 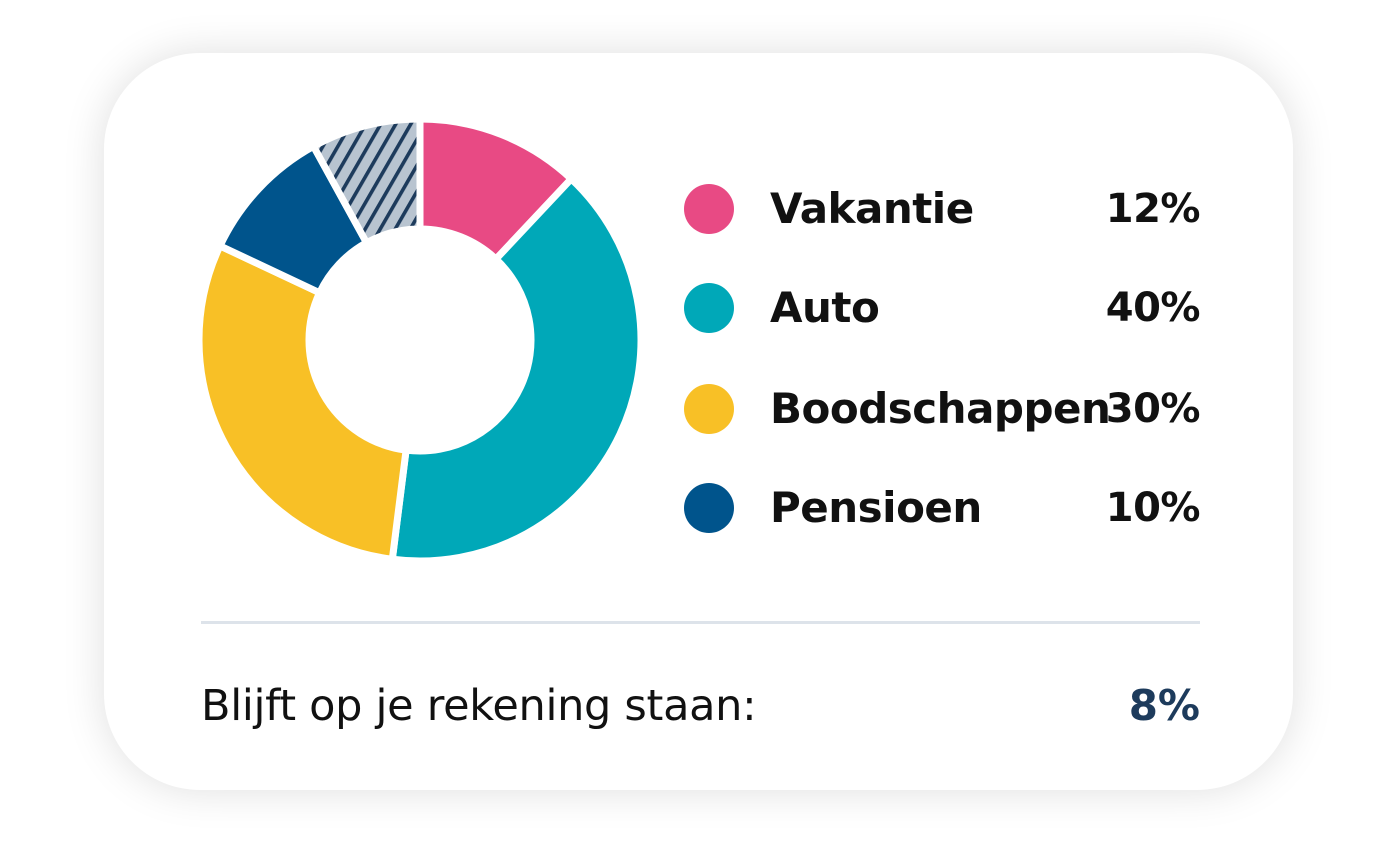 I want to click on legend-item-auto: Auto 40%, so click(x=942, y=308).